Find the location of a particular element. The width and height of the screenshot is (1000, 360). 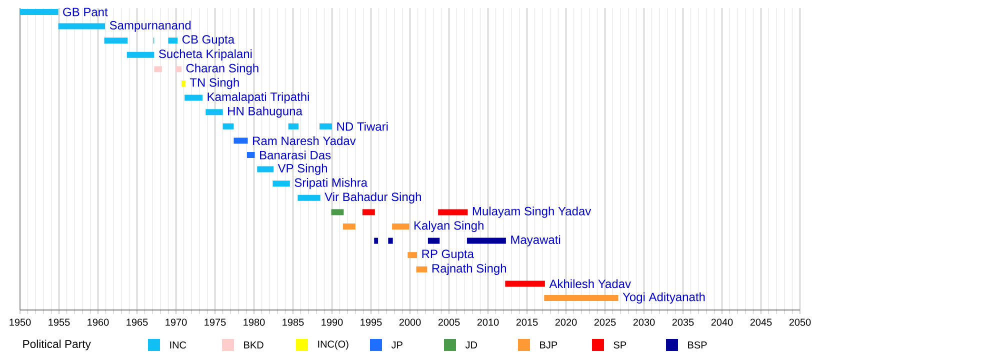

x-tick-label: 1955 is located at coordinates (59, 322).